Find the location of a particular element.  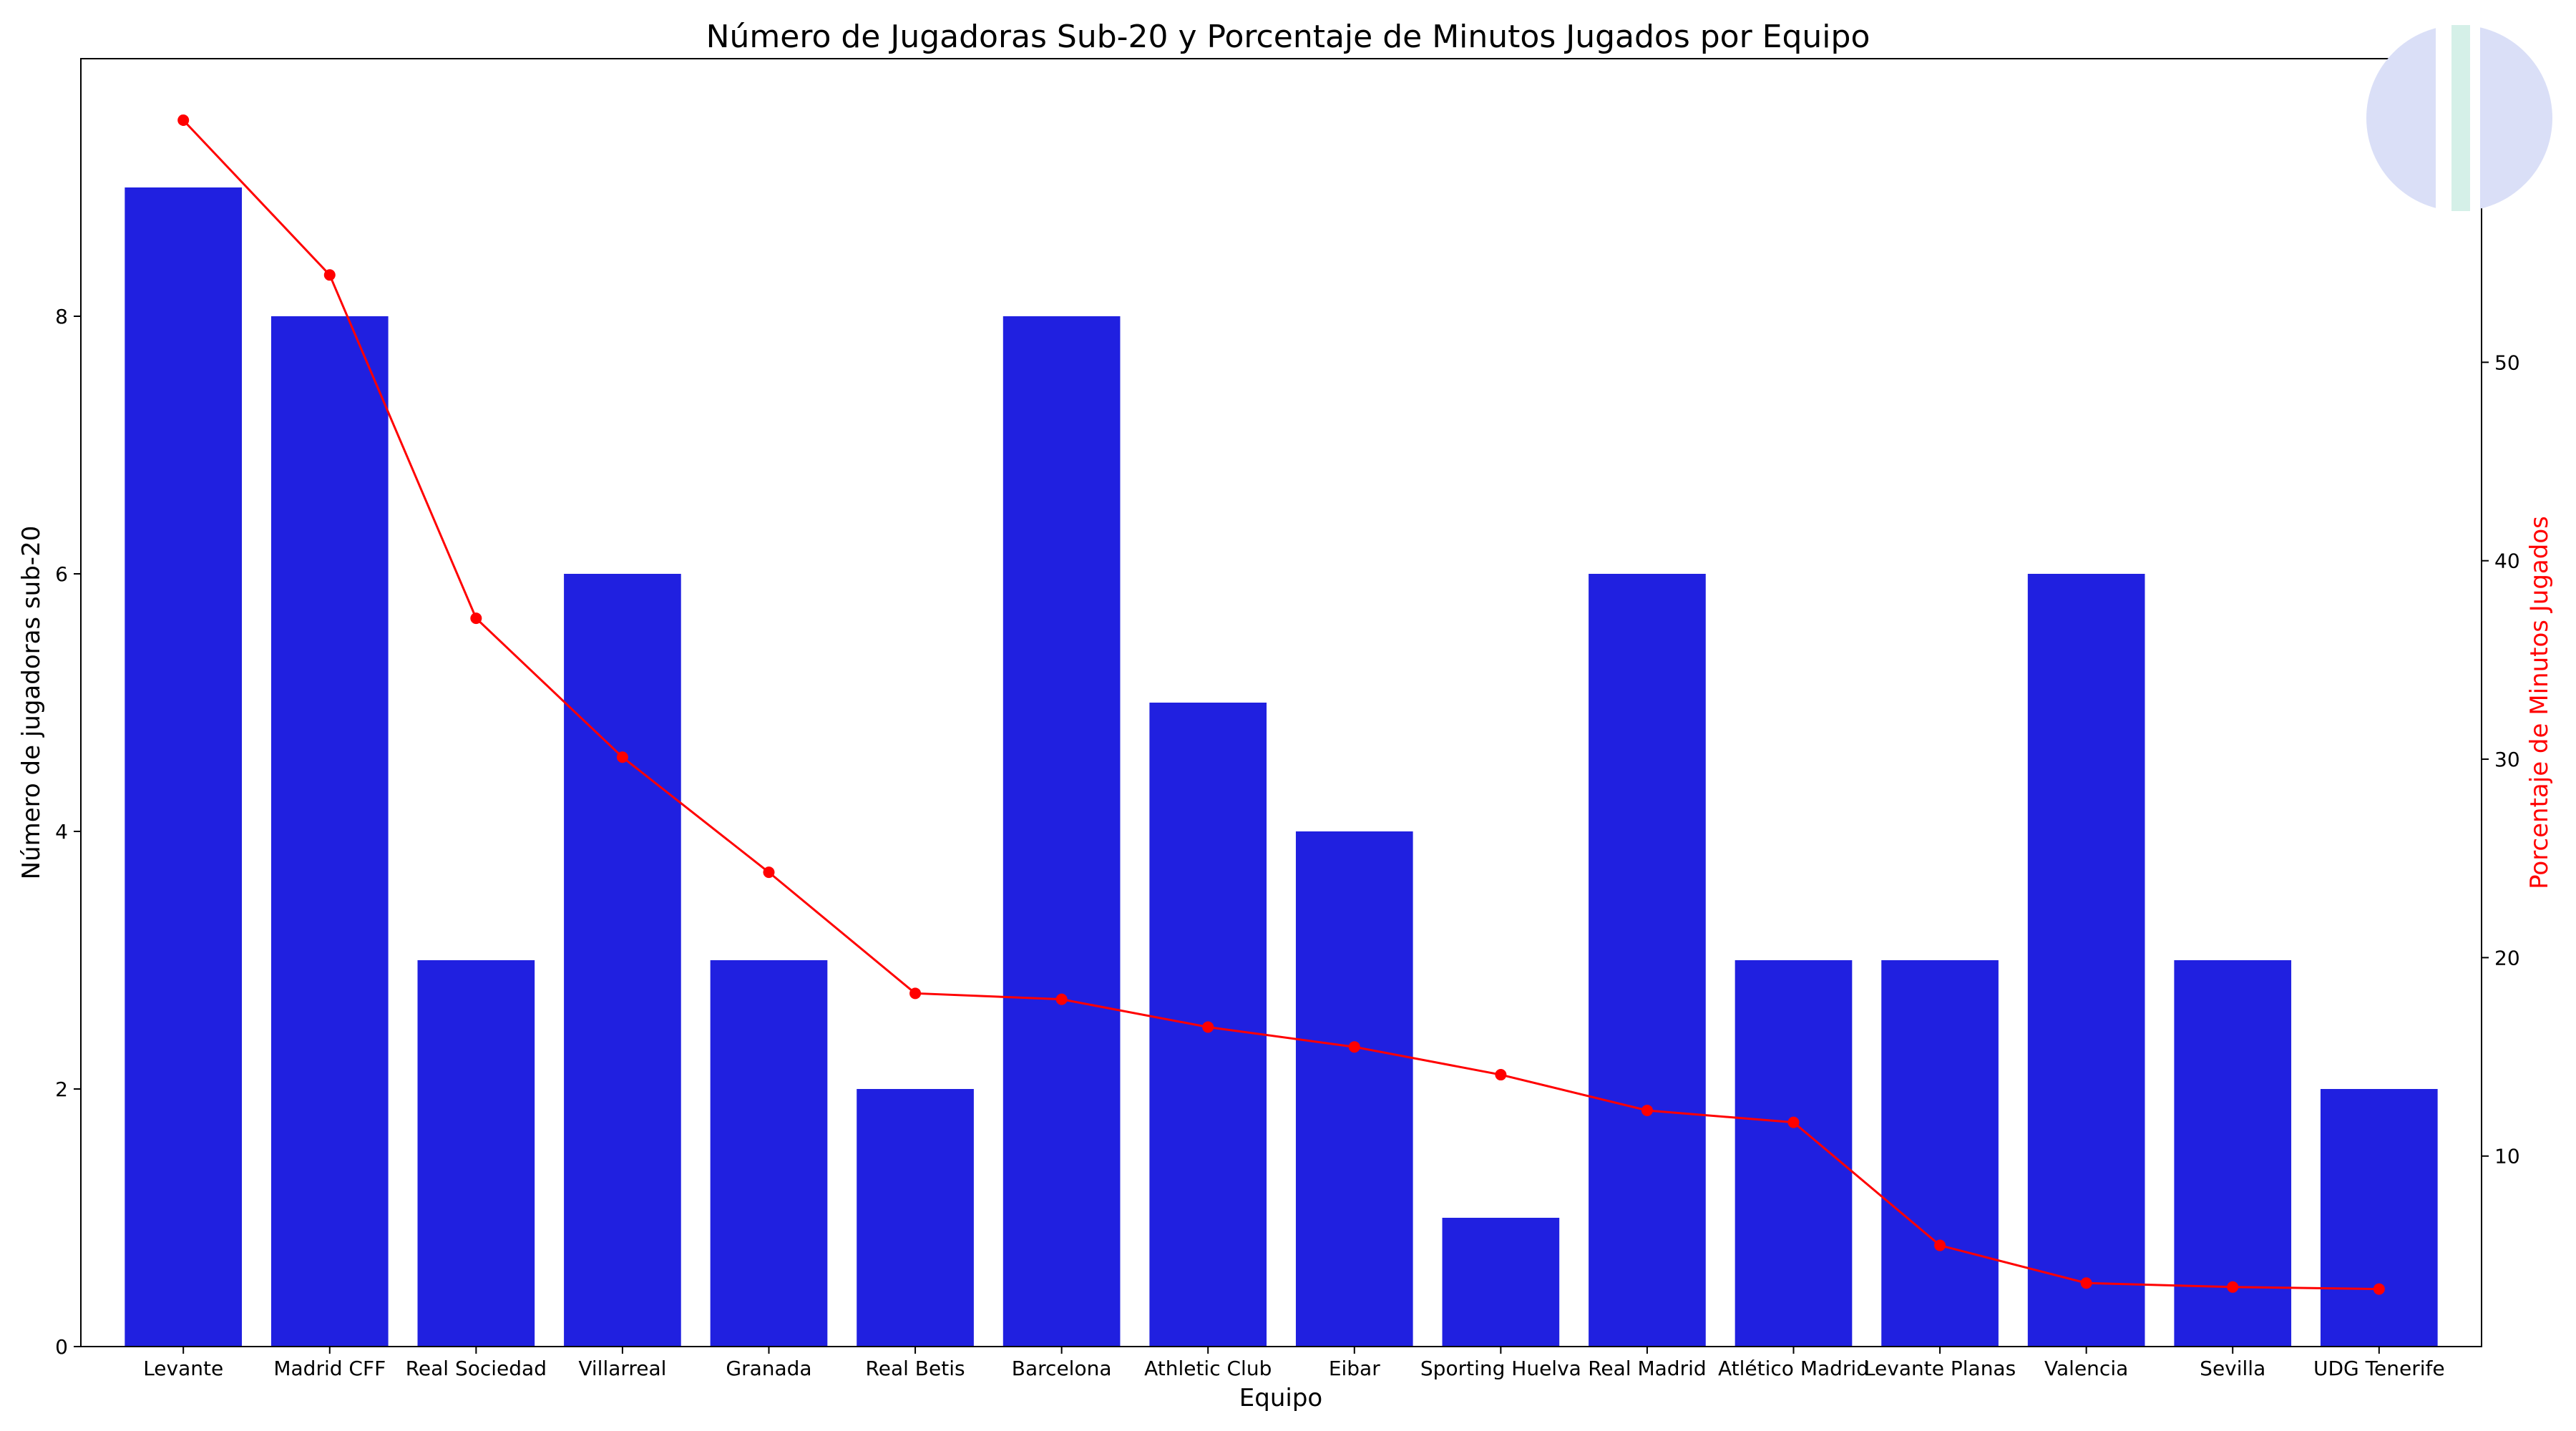

left-tick-label: 2 is located at coordinates (61, 1089).